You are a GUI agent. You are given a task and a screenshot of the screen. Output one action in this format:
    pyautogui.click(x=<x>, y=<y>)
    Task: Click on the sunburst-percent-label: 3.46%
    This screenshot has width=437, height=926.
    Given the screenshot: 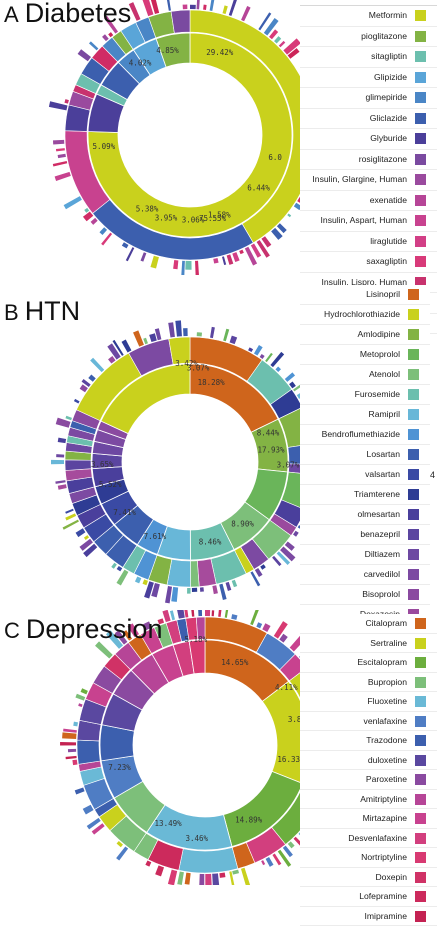 What is the action you would take?
    pyautogui.click(x=196, y=838)
    